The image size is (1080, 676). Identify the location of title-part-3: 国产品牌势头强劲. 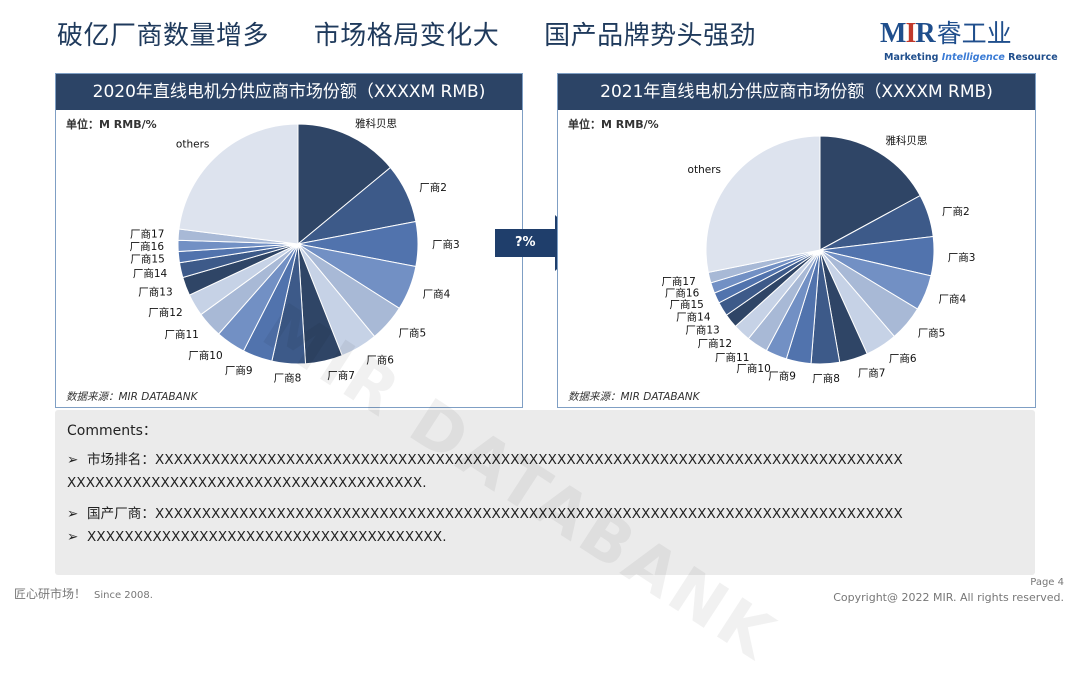
(650, 36).